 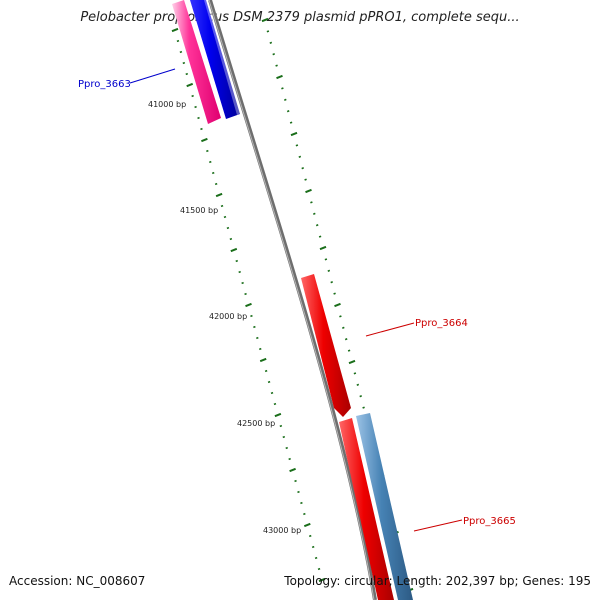 What do you see at coordinates (366, 509) in the screenshot?
I see `red-feature-lower-bar` at bounding box center [366, 509].